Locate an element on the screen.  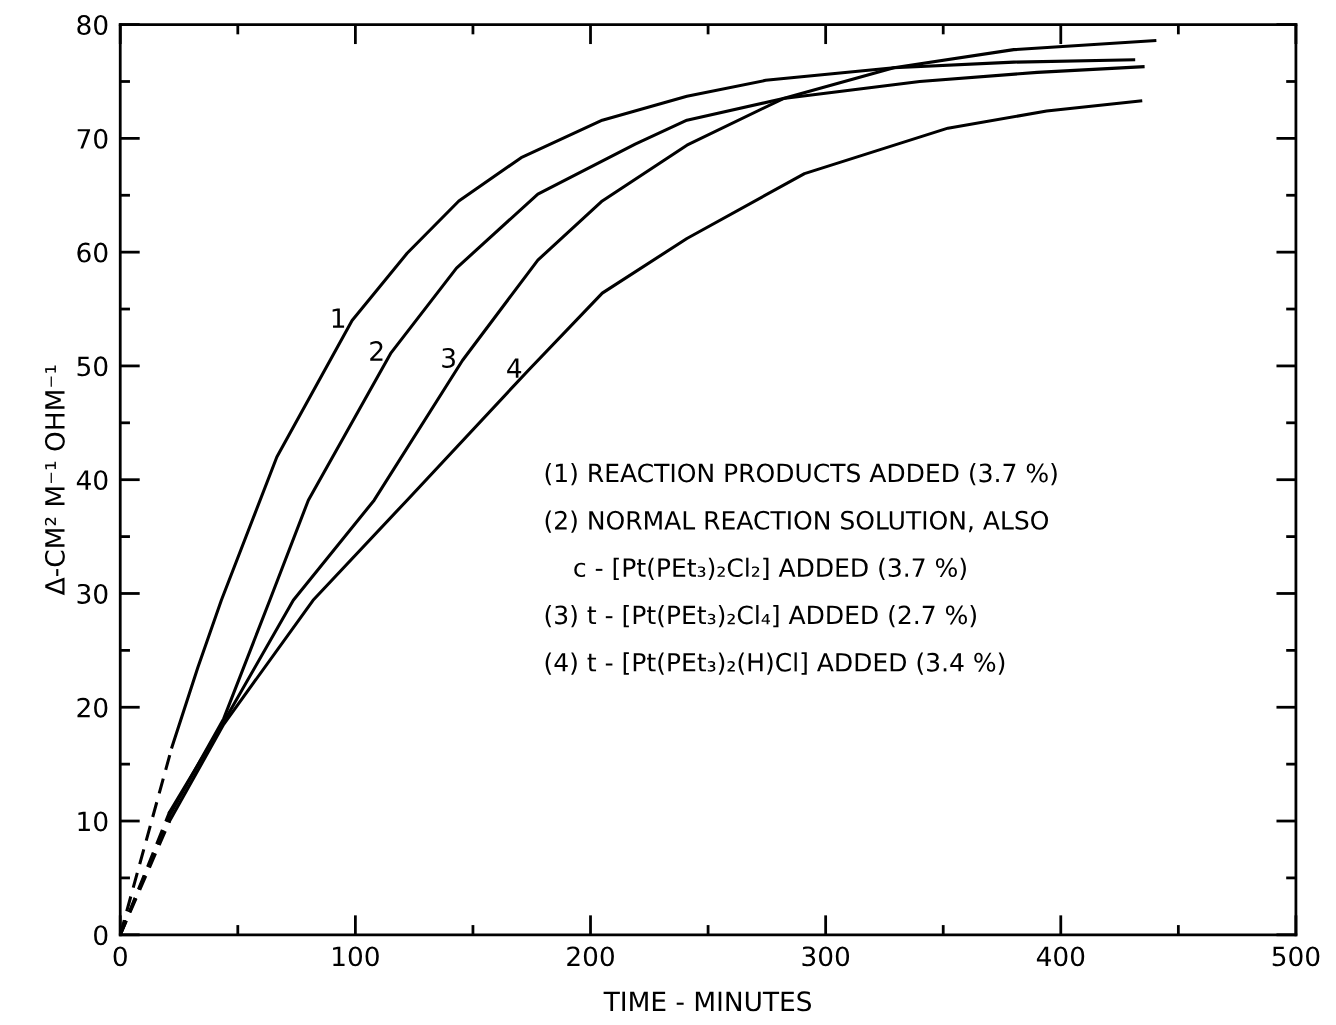
y-tick-label: 50 is located at coordinates (92, 366).